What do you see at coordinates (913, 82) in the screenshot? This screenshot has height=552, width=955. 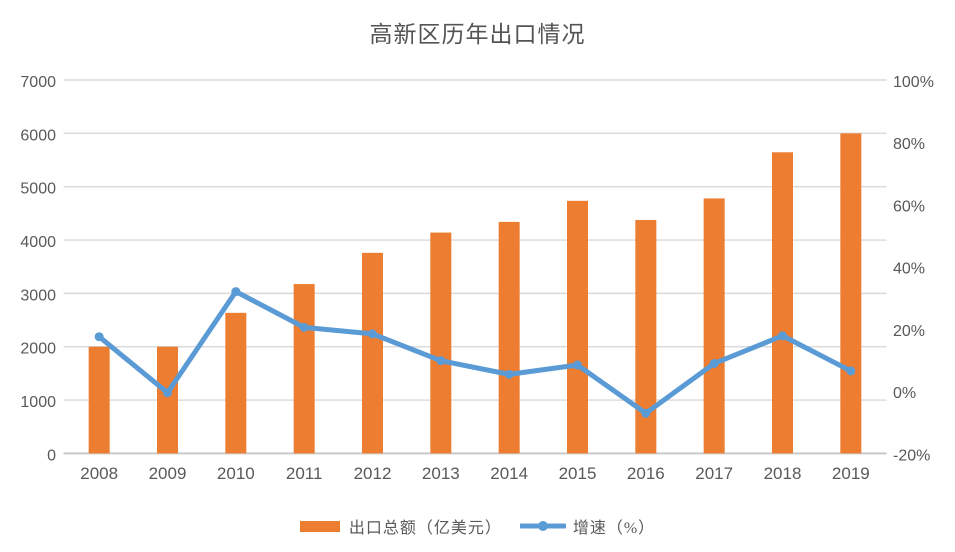 I see `y-axis-right-label: 100%` at bounding box center [913, 82].